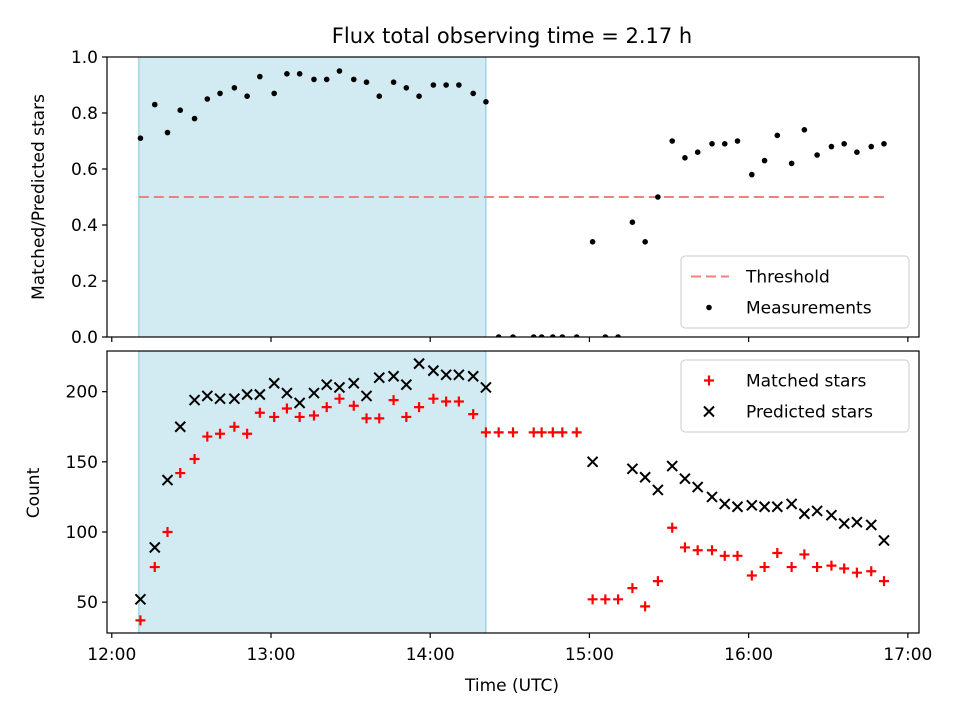 This screenshot has width=960, height=724. What do you see at coordinates (82, 463) in the screenshot?
I see `y-tick-label: 150` at bounding box center [82, 463].